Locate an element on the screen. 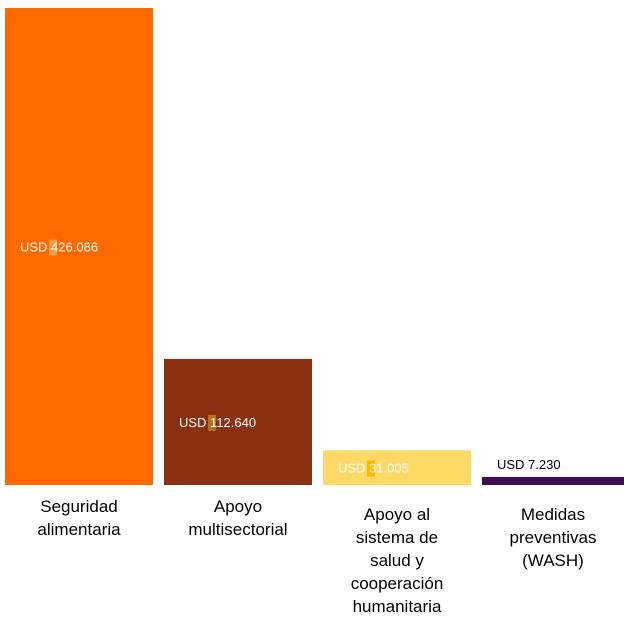 The height and width of the screenshot is (627, 624). bar-apoyo-al-sistema-de-salud-y-cooperacion-humanitaria is located at coordinates (397, 467).